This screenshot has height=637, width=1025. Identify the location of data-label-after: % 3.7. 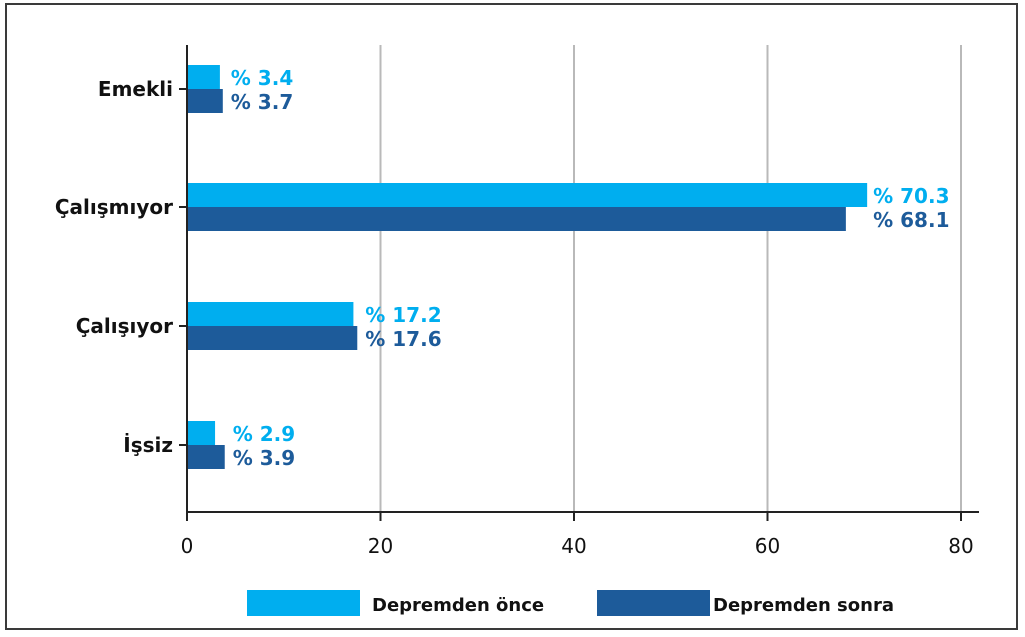
(262, 102).